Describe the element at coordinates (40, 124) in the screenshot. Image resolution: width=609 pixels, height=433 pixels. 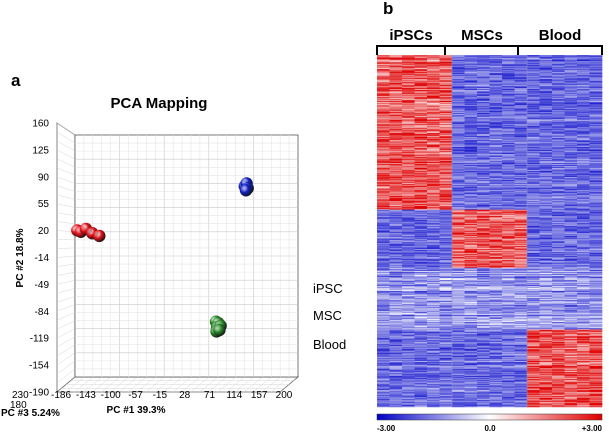
I see `y-tick-label: 160` at that location.